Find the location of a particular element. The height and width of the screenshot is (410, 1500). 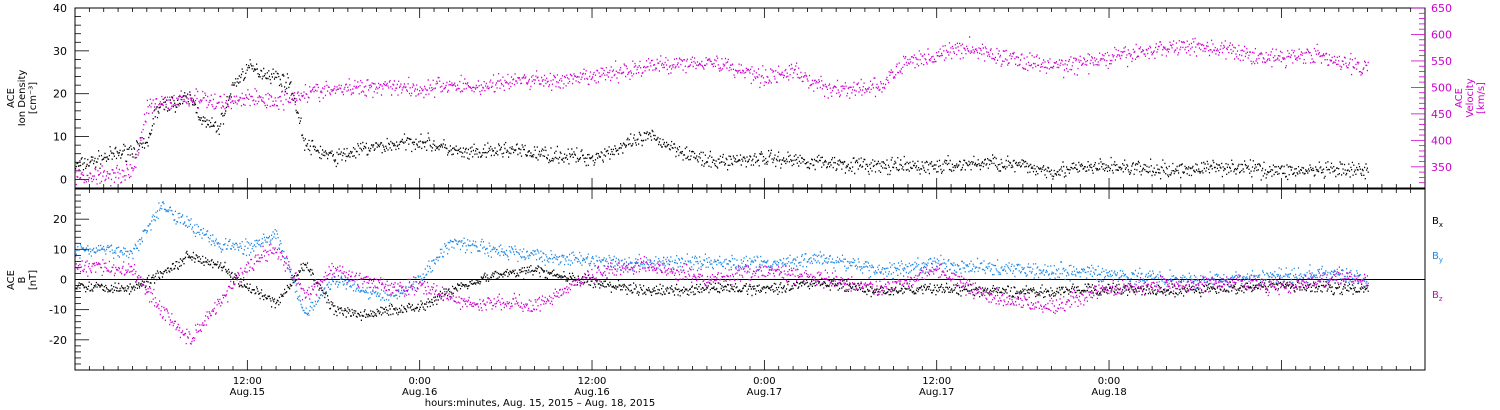

field-axis-label-line: B is located at coordinates (22, 279).